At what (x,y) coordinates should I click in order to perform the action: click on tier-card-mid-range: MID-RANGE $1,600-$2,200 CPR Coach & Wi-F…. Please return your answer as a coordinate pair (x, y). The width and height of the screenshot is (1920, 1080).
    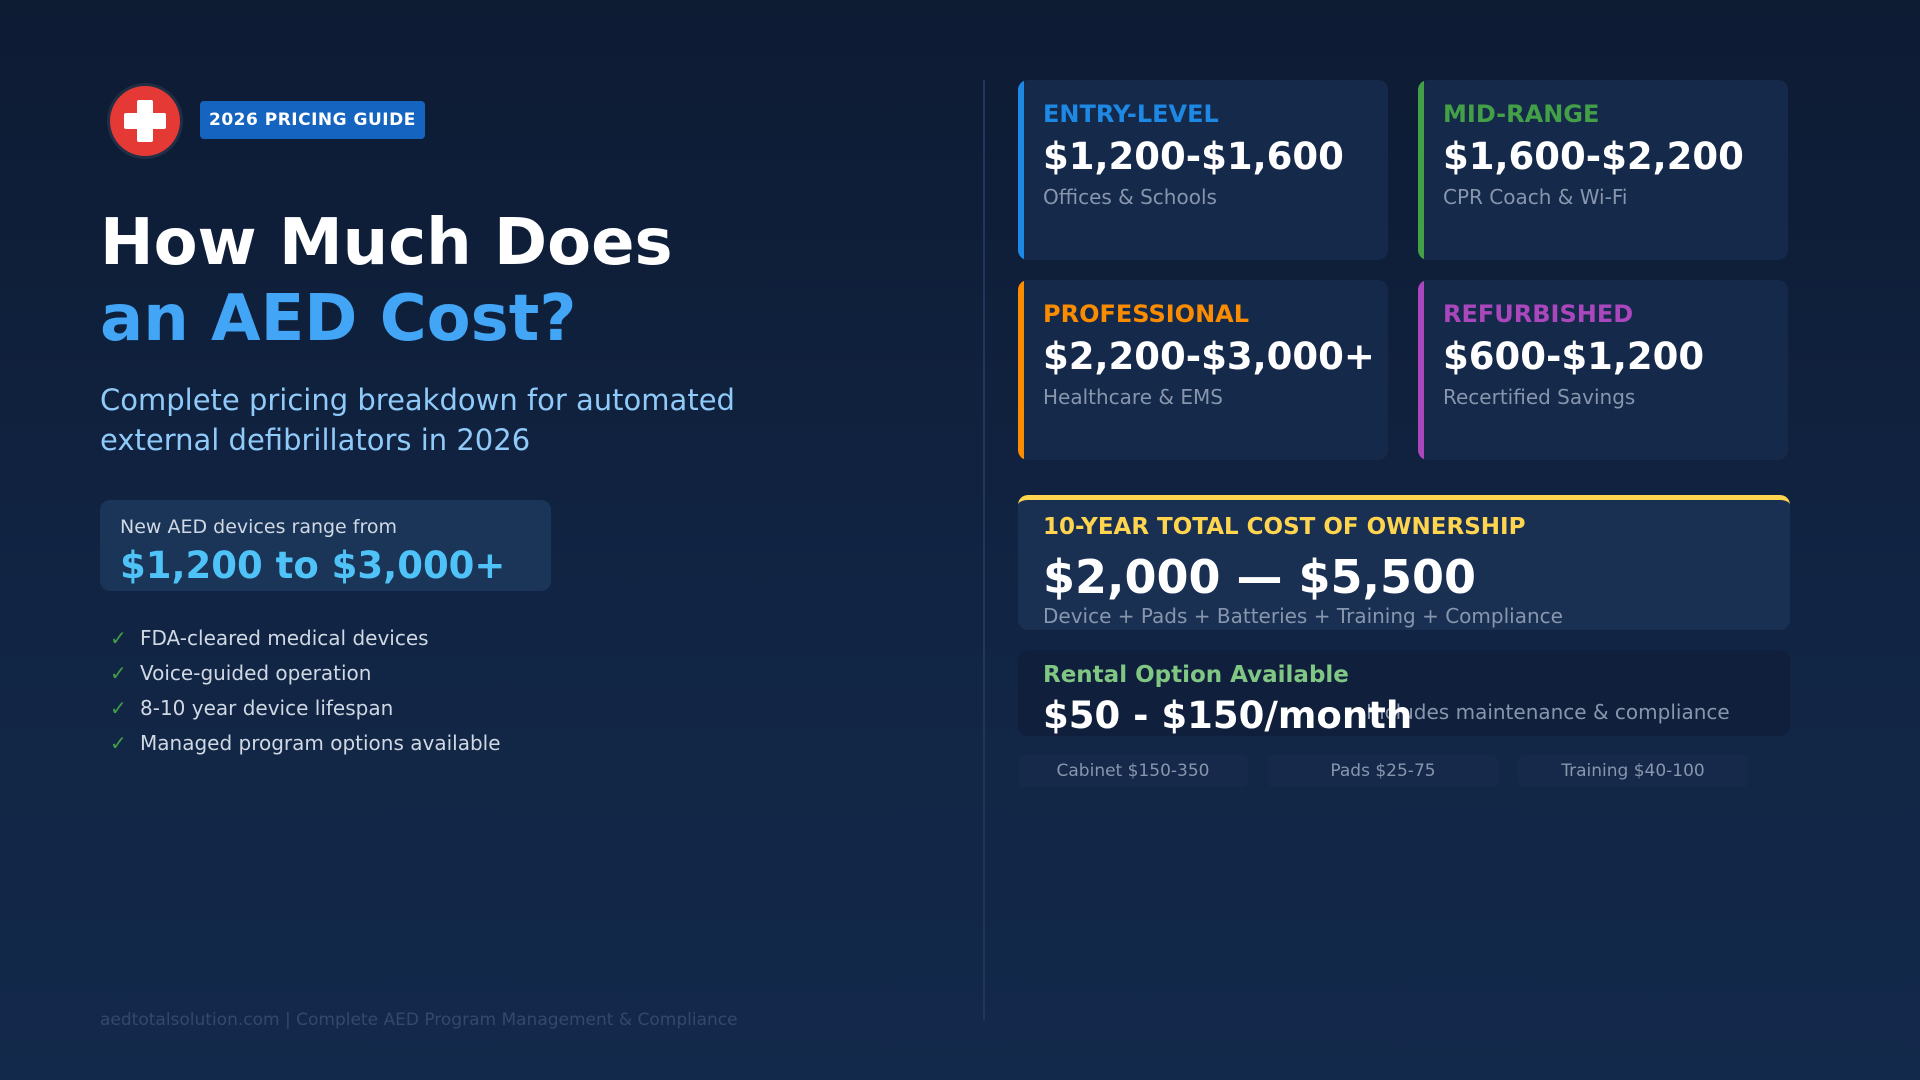
    Looking at the image, I should click on (1603, 170).